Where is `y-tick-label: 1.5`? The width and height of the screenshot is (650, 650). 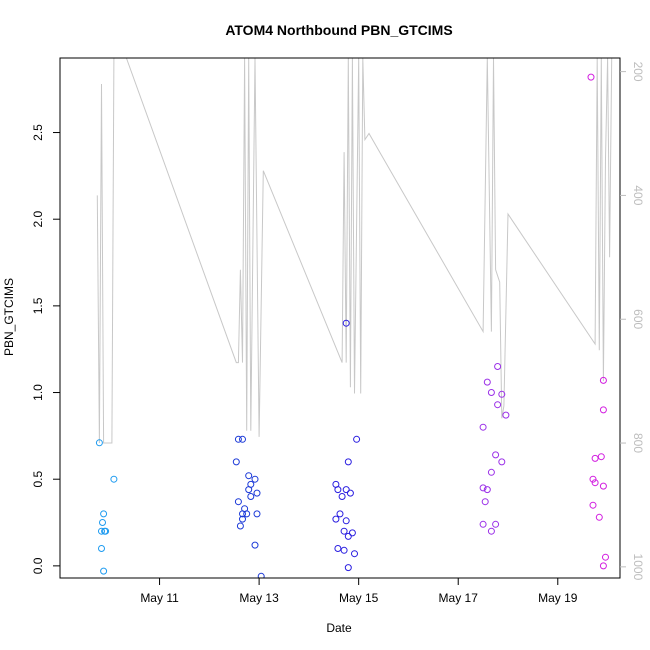 y-tick-label: 1.5 is located at coordinates (38, 305).